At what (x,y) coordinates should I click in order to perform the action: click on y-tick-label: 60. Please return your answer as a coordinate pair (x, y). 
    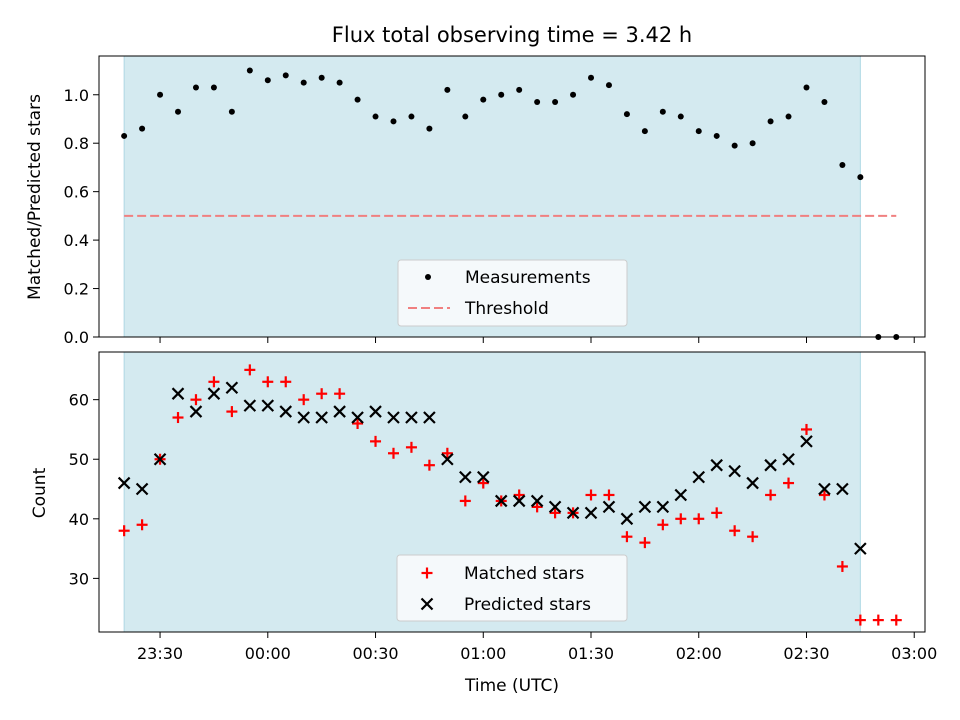
    Looking at the image, I should click on (79, 400).